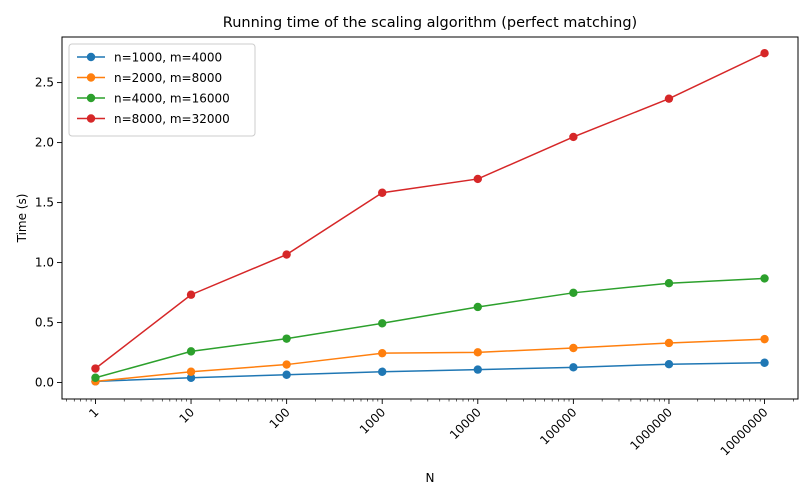 This screenshot has height=504, width=800. What do you see at coordinates (744, 431) in the screenshot?
I see `x-tick-label: 10000000` at bounding box center [744, 431].